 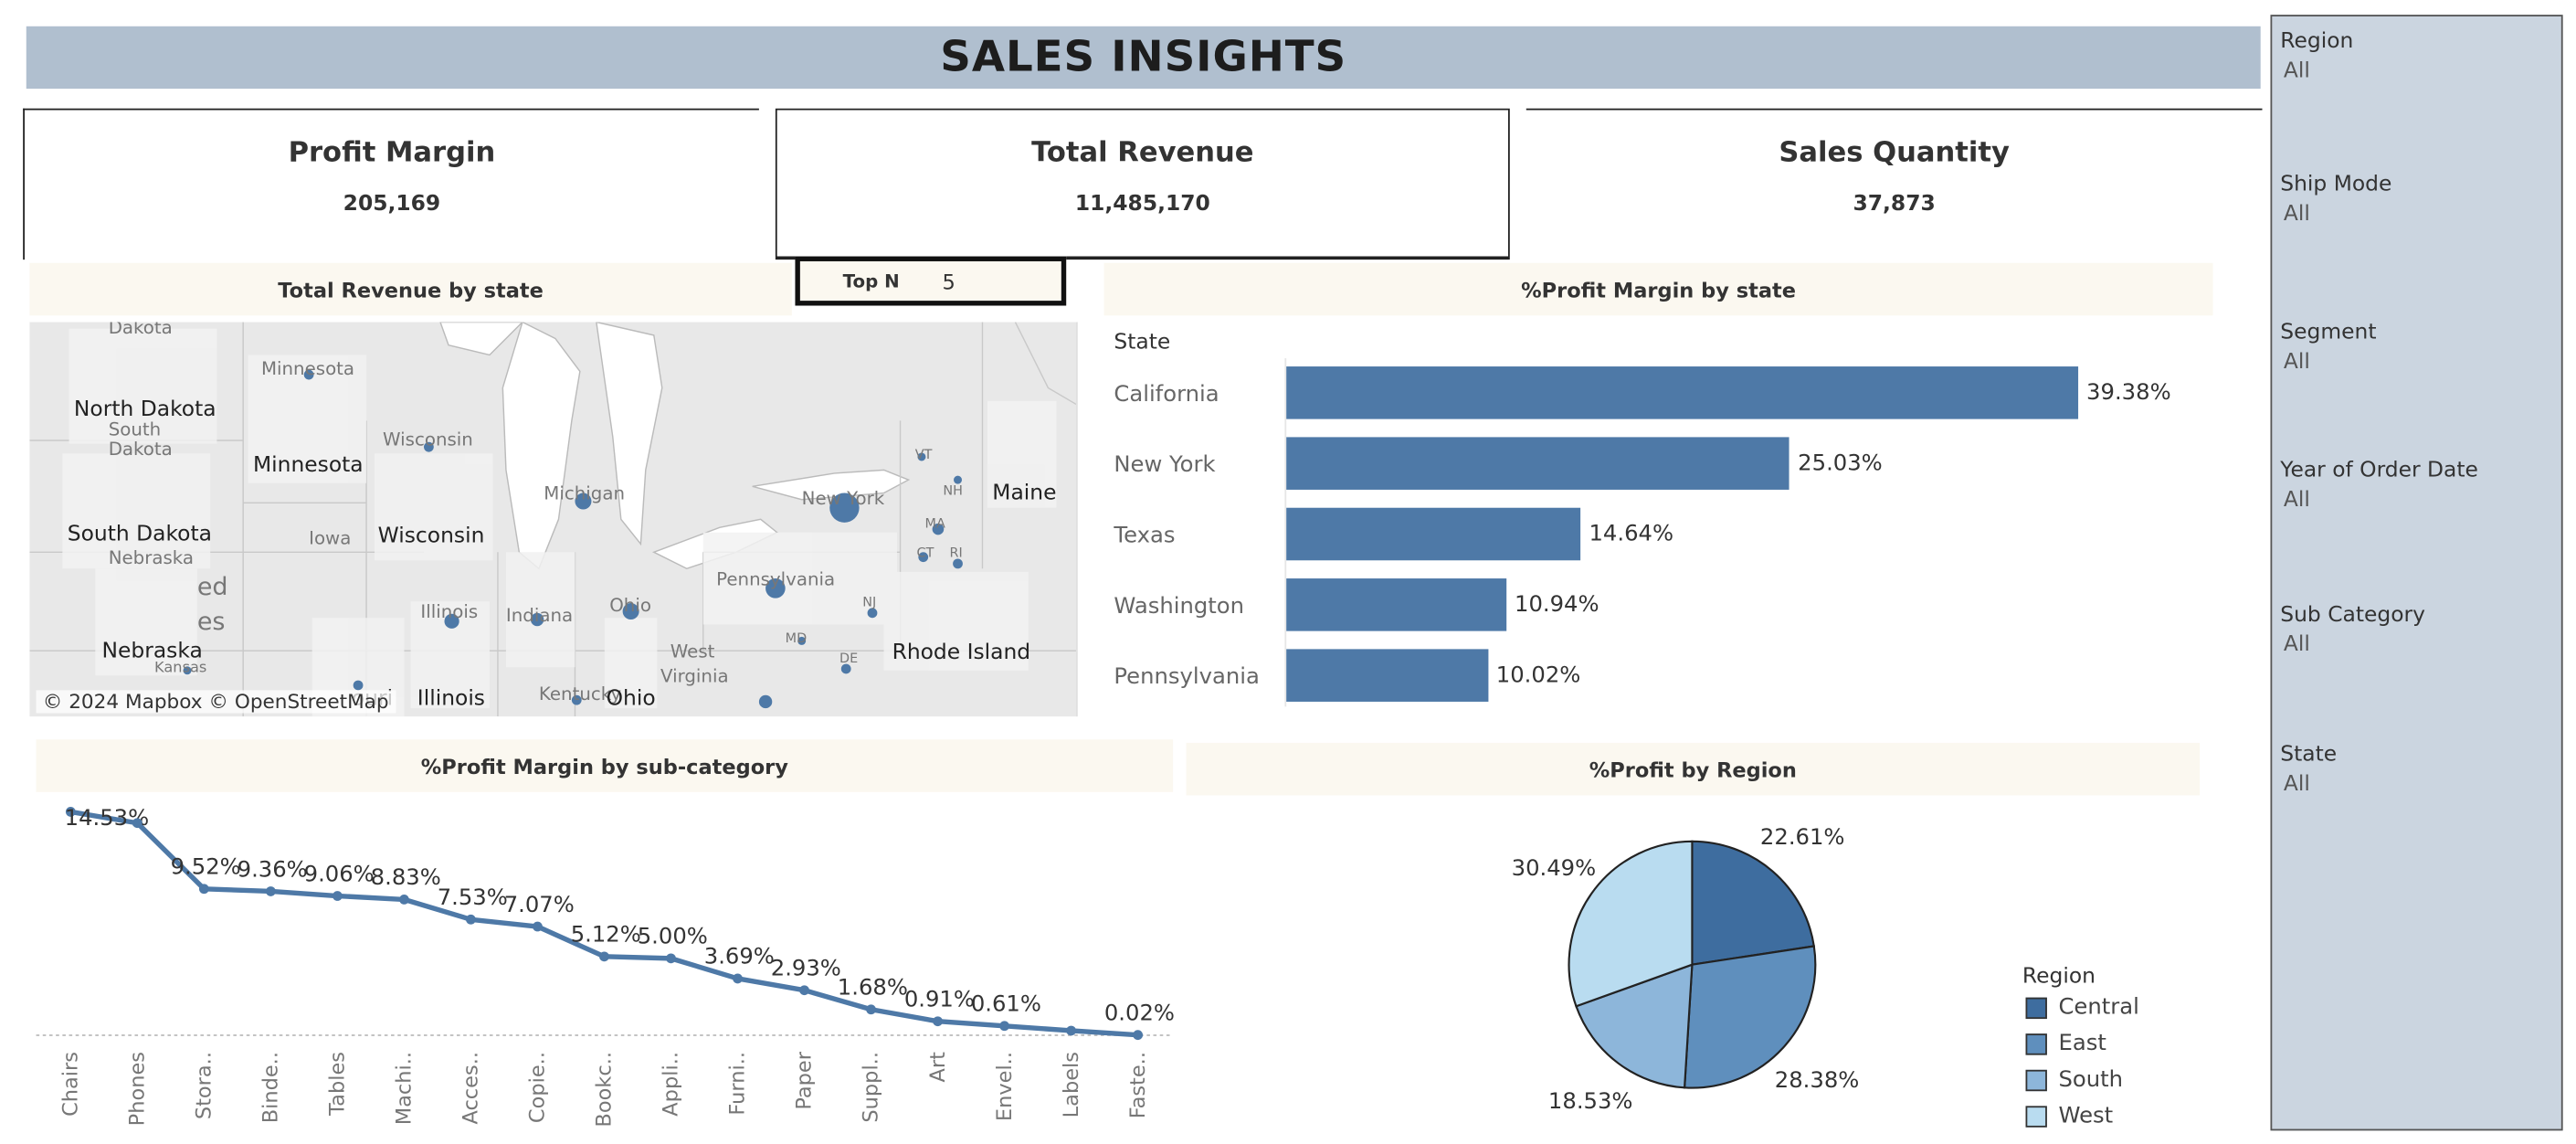 I want to click on legend-label: East, so click(x=2082, y=1043).